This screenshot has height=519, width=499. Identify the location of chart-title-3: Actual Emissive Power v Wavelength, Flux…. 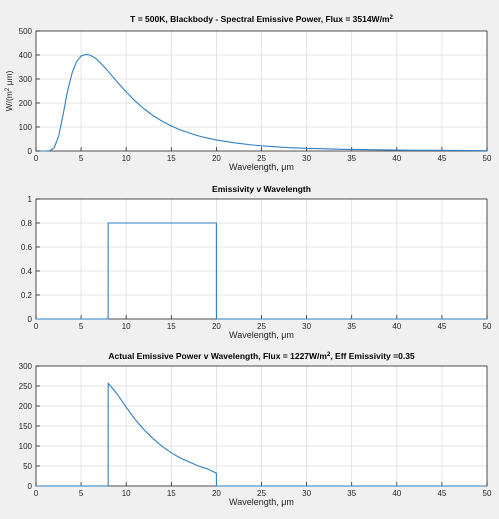
(261, 356).